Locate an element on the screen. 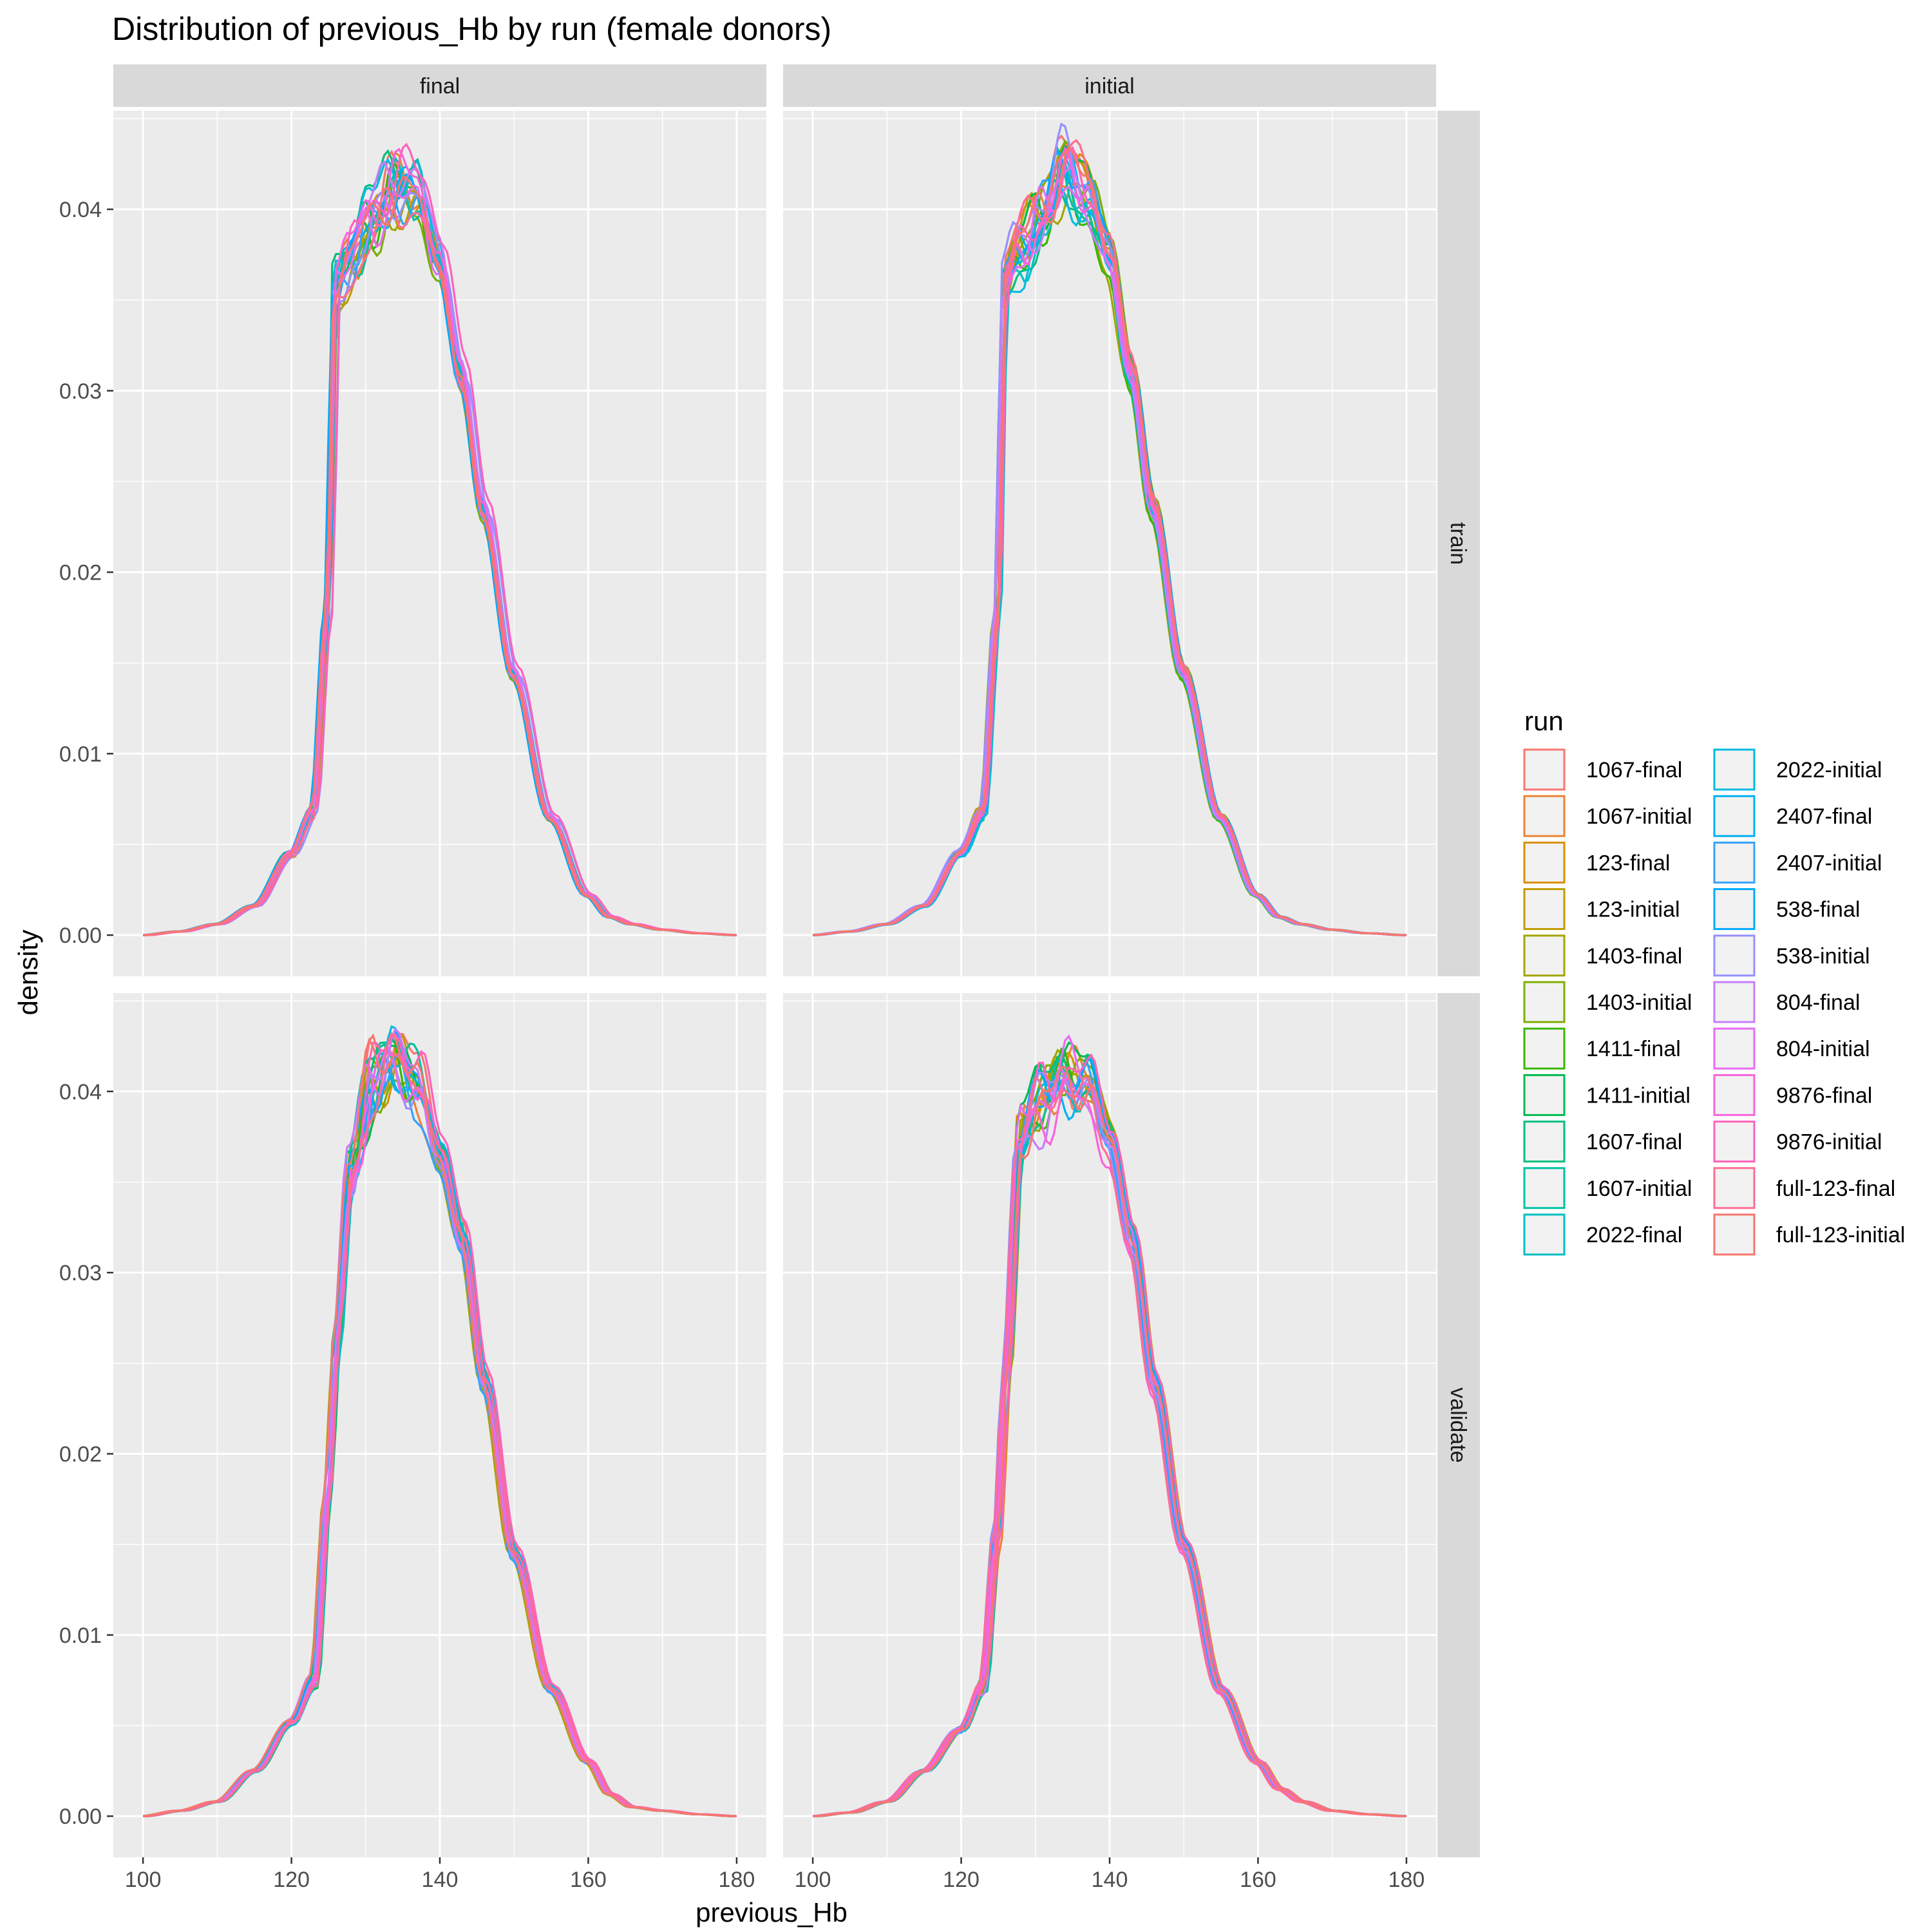  legend-item-1607-final: 1607-final is located at coordinates (1603, 1142).